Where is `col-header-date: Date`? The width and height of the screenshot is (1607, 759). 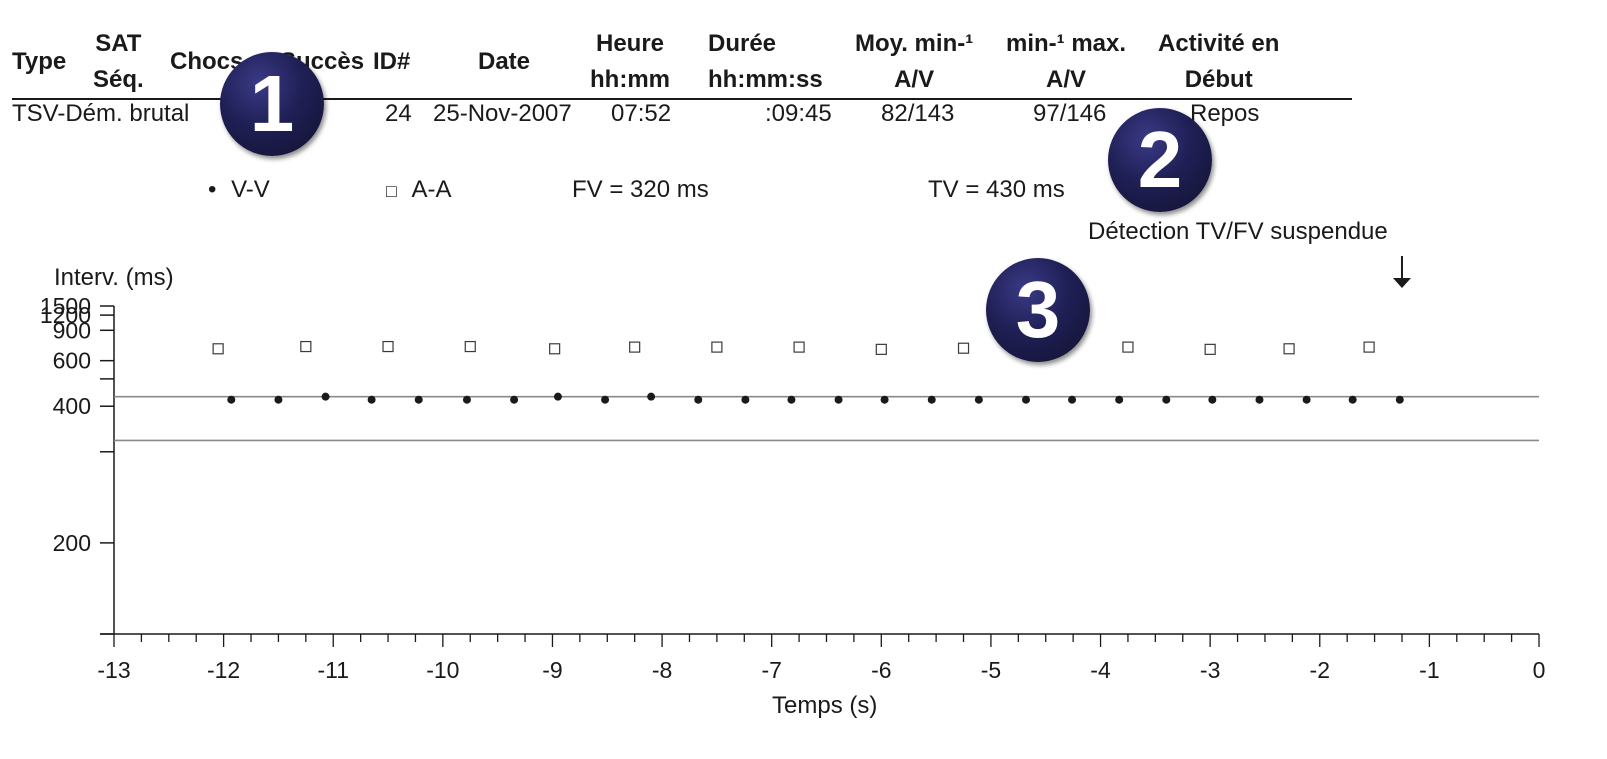
col-header-date: Date is located at coordinates (504, 61).